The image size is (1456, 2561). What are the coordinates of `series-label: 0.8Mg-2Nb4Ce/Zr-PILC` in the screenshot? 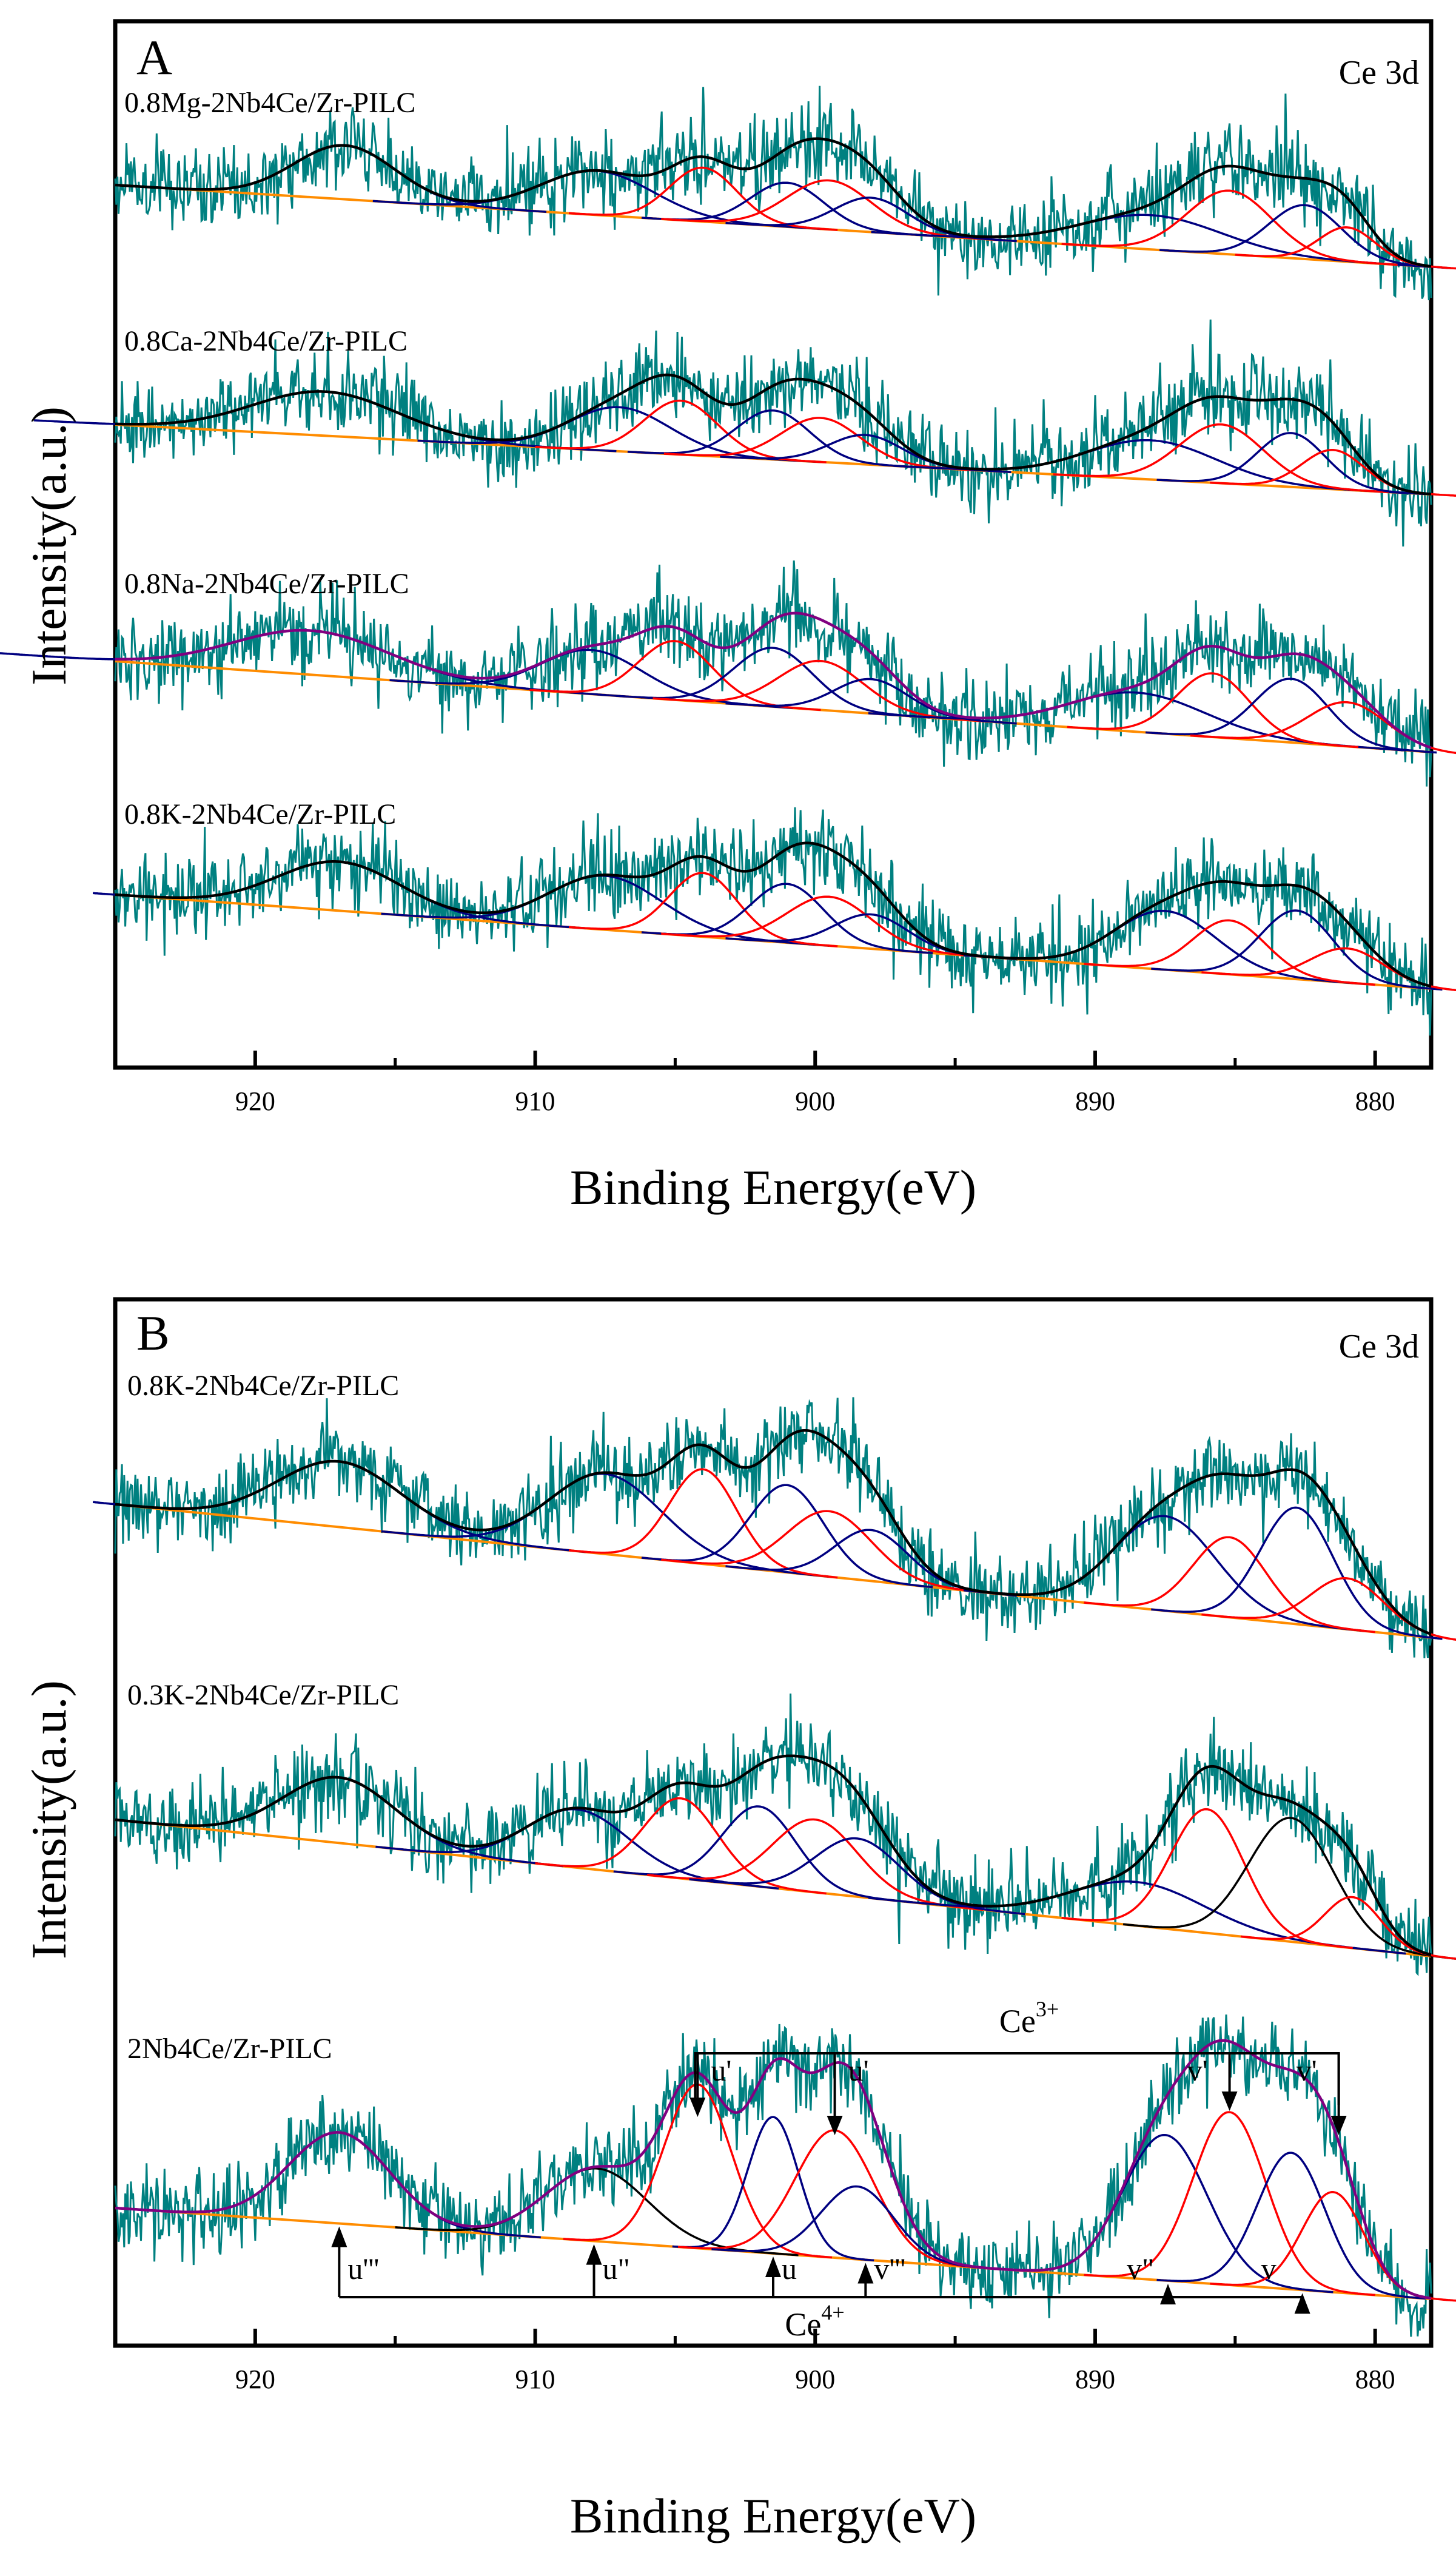 It's located at (269, 103).